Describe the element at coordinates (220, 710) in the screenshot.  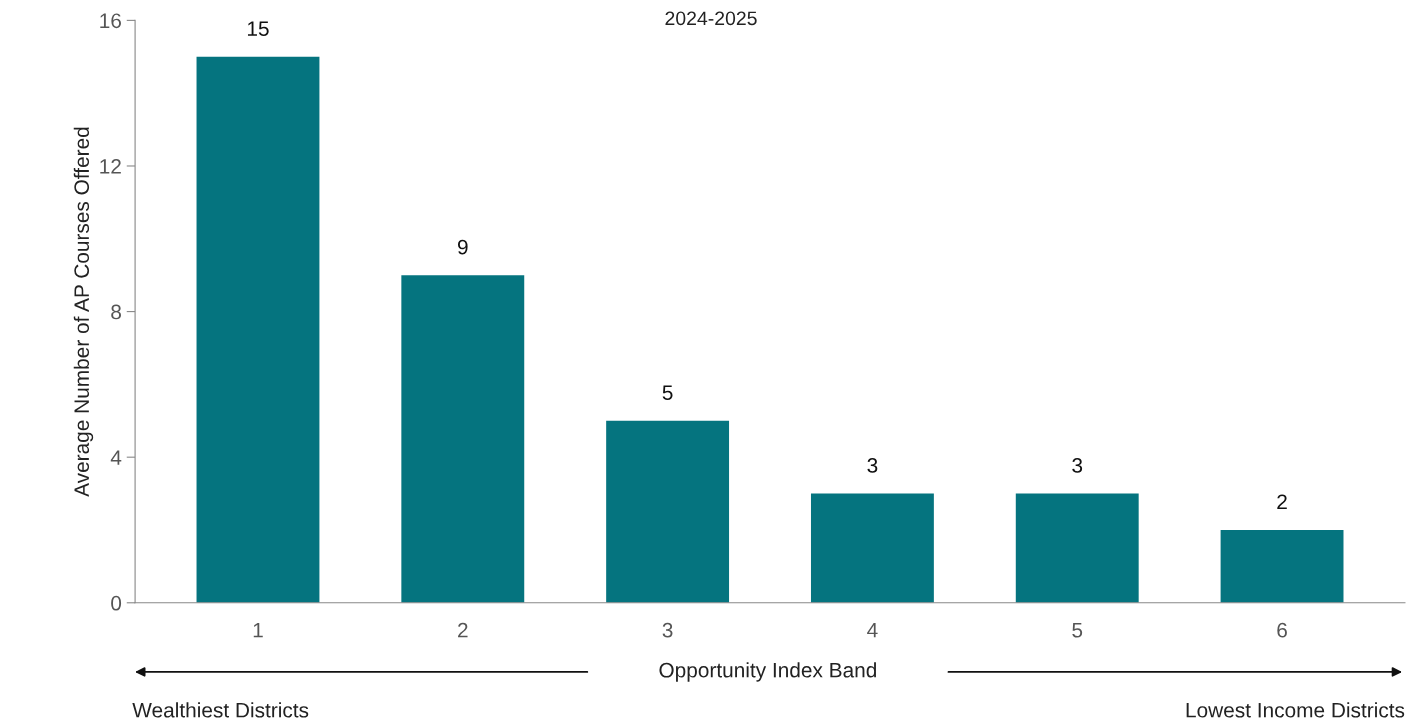
I see `text: Wealthiest Districts` at that location.